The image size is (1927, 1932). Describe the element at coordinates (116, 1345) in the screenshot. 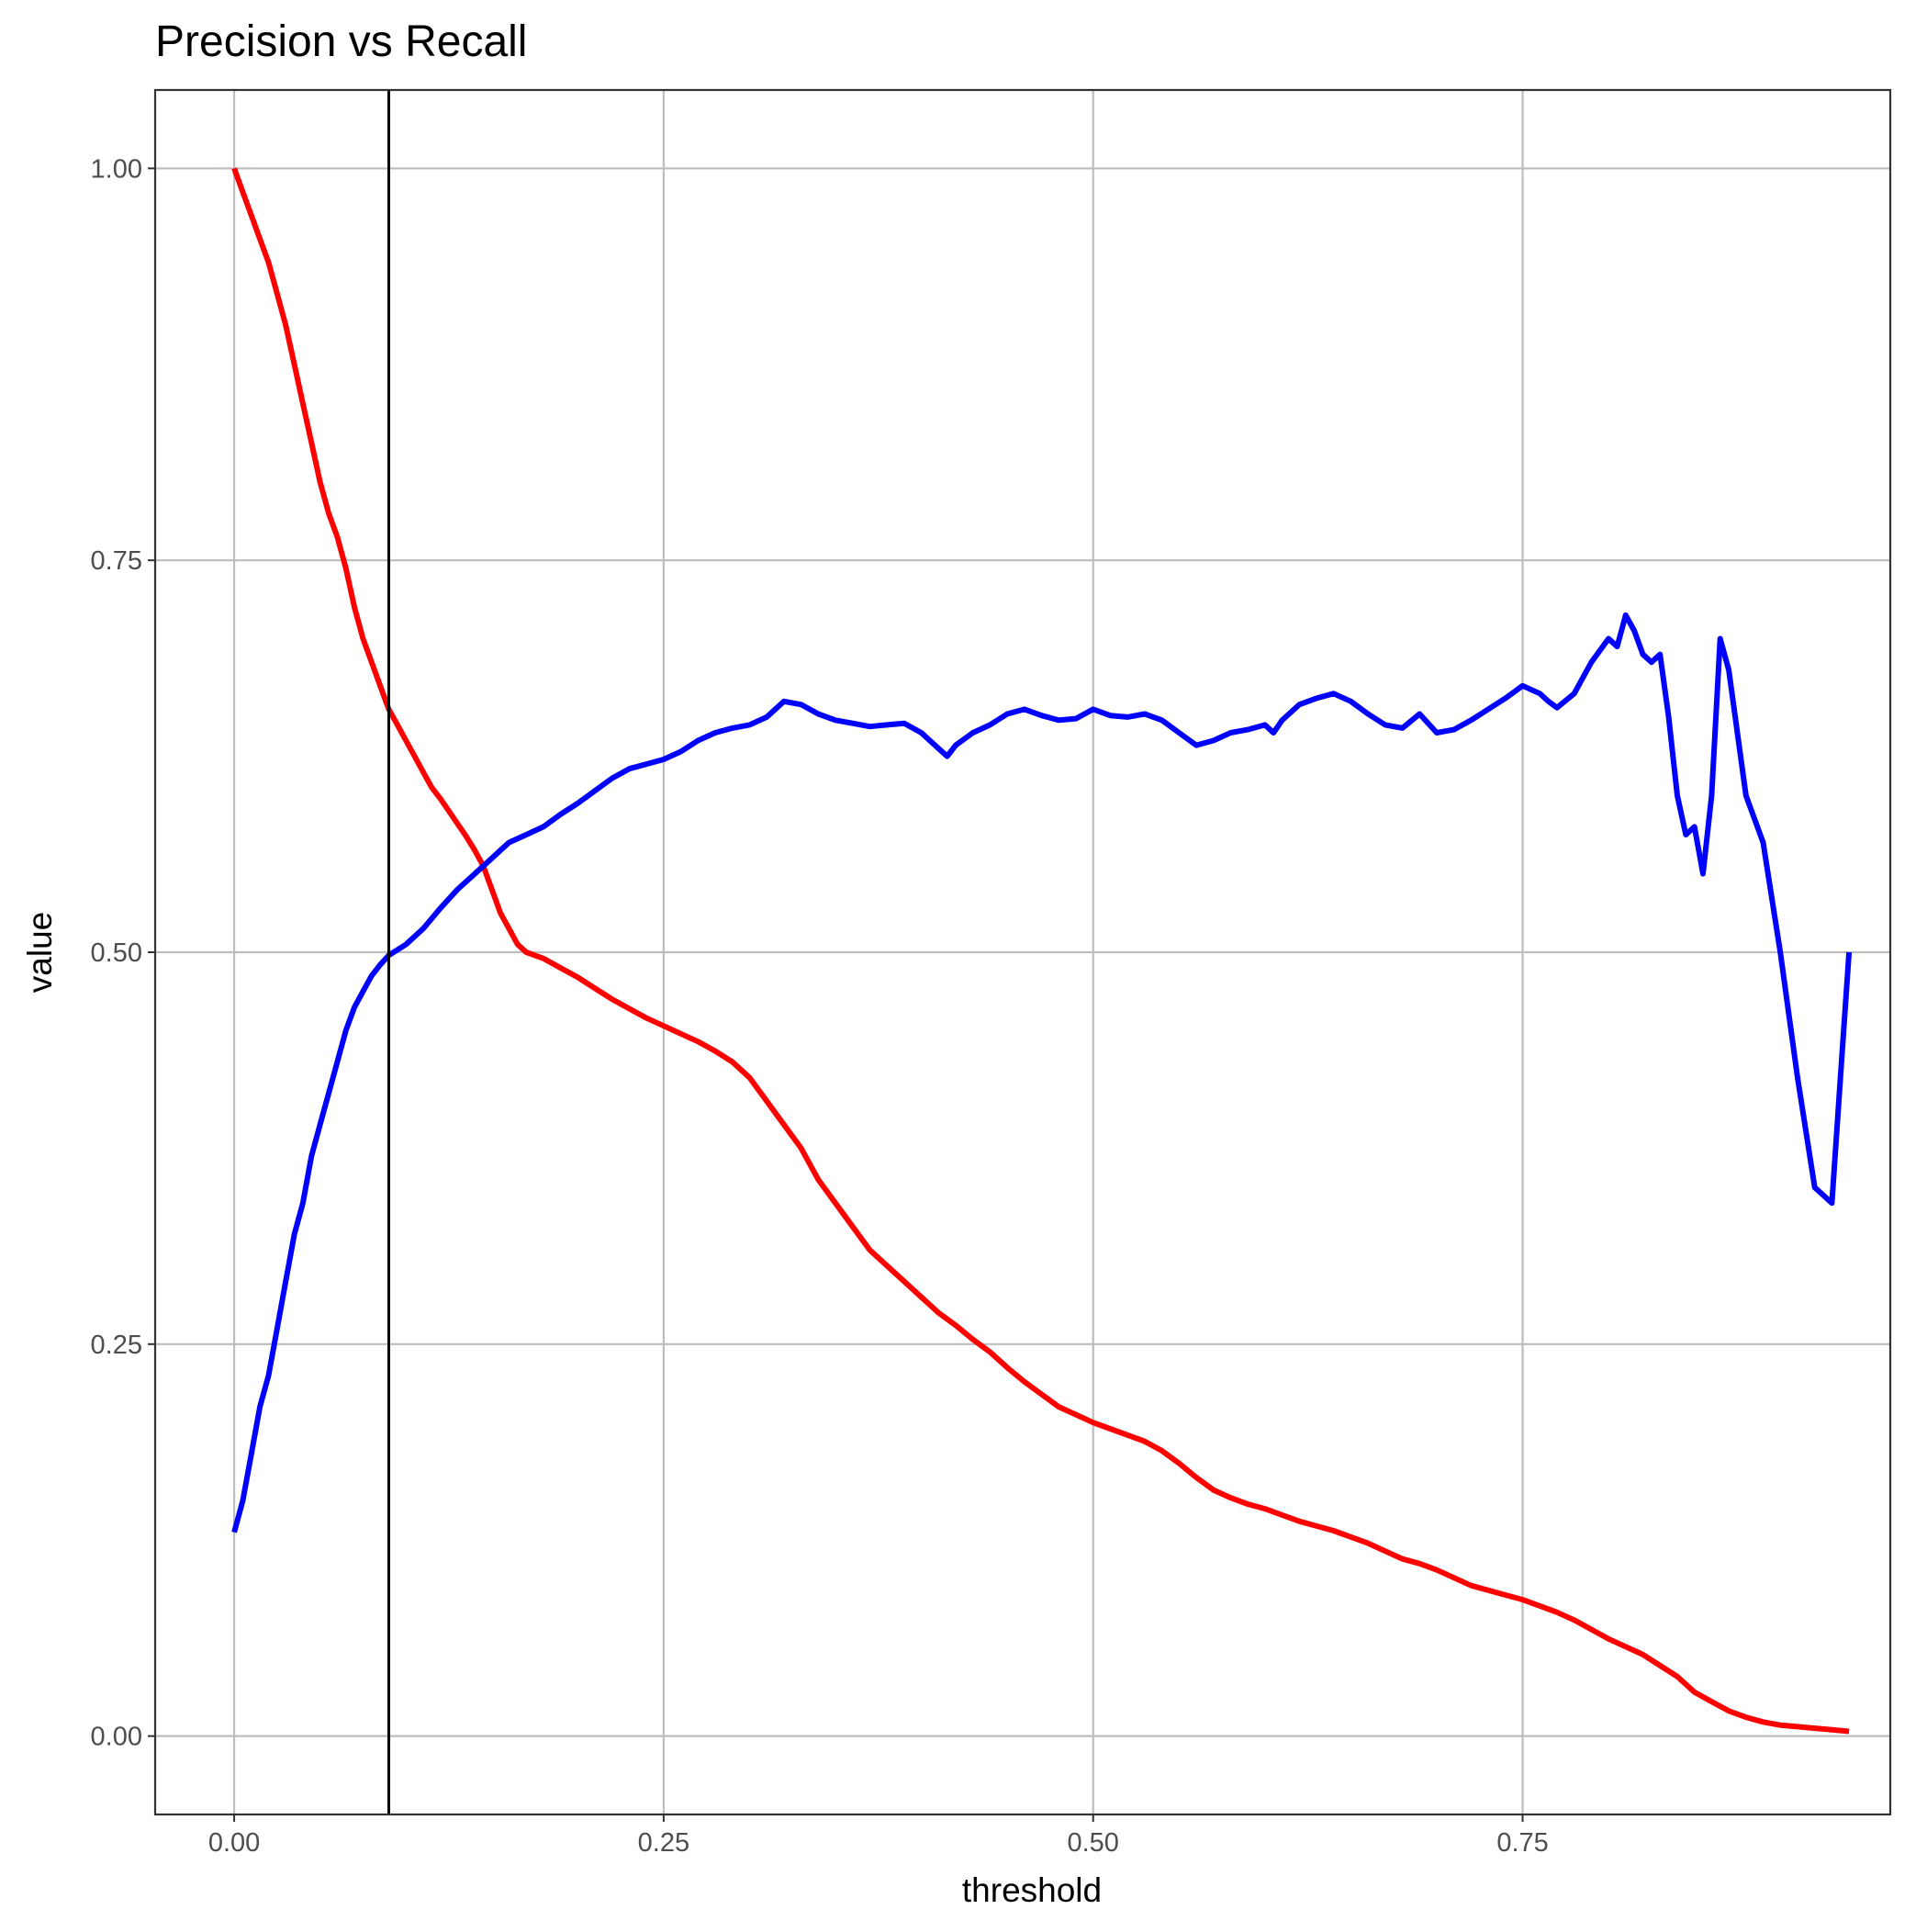

I see `y-tick-label-1: 0.25` at that location.